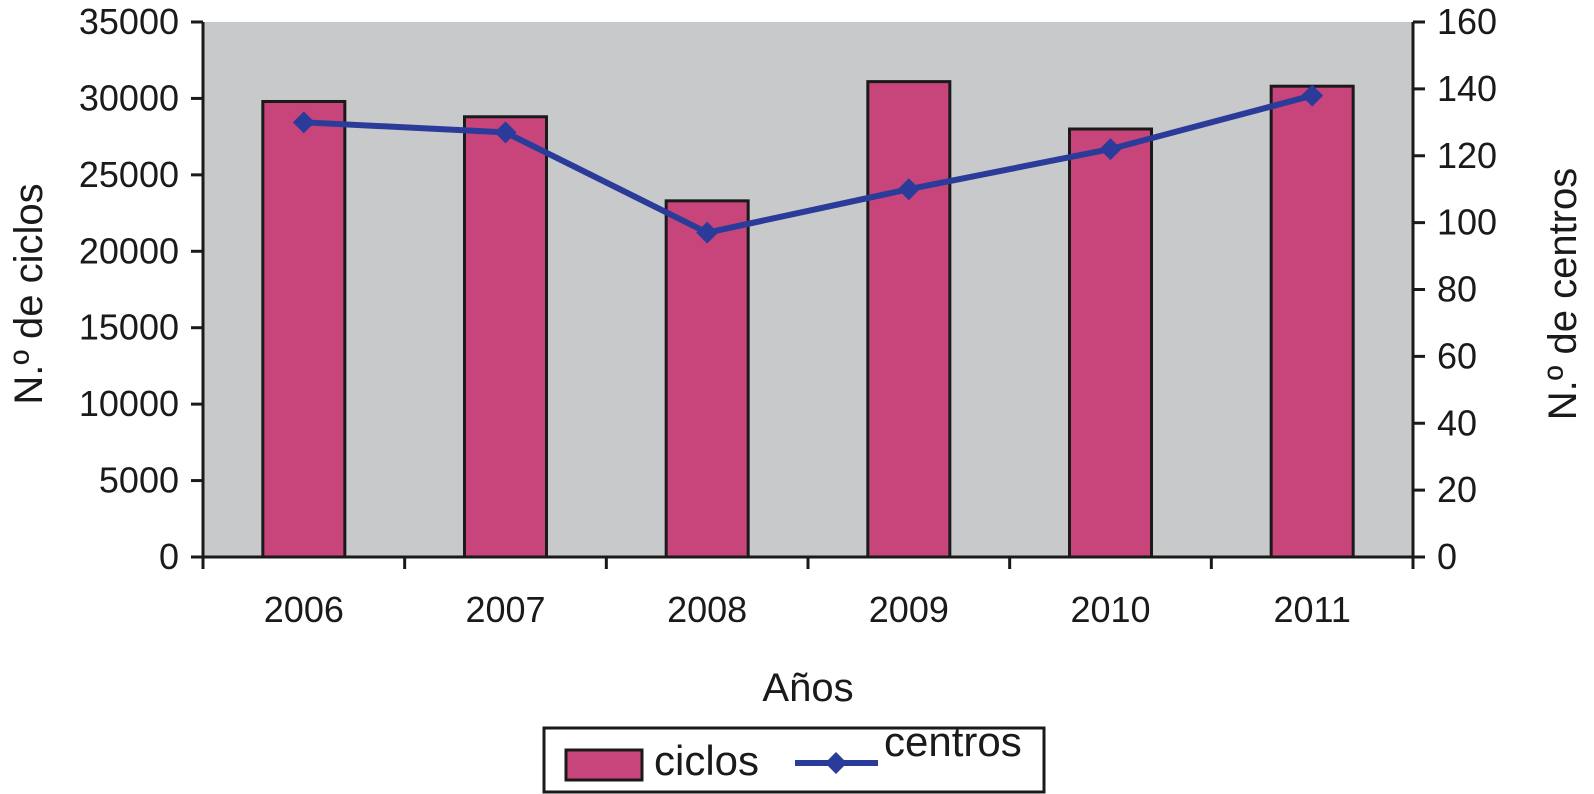 This screenshot has width=1594, height=794. What do you see at coordinates (1110, 609) in the screenshot?
I see `x-tick-label: 2010` at bounding box center [1110, 609].